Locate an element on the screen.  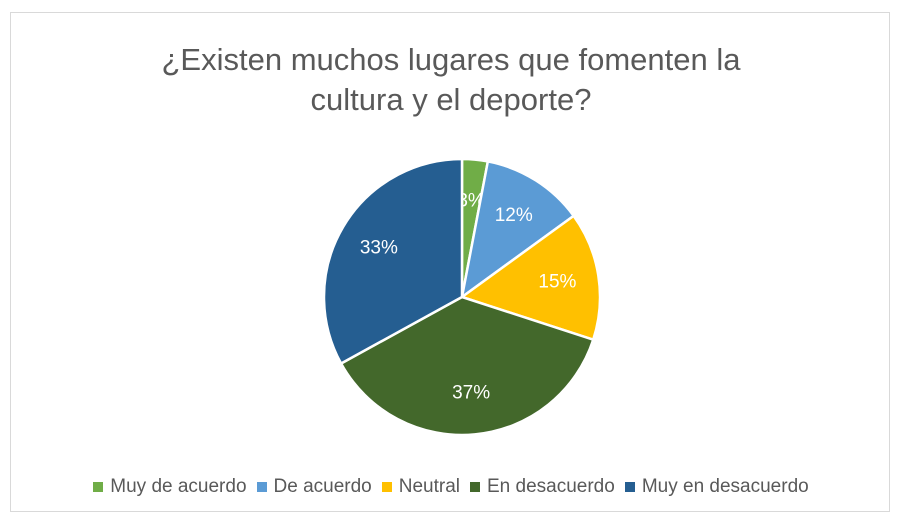
legend-label: Neutral is located at coordinates (429, 486).